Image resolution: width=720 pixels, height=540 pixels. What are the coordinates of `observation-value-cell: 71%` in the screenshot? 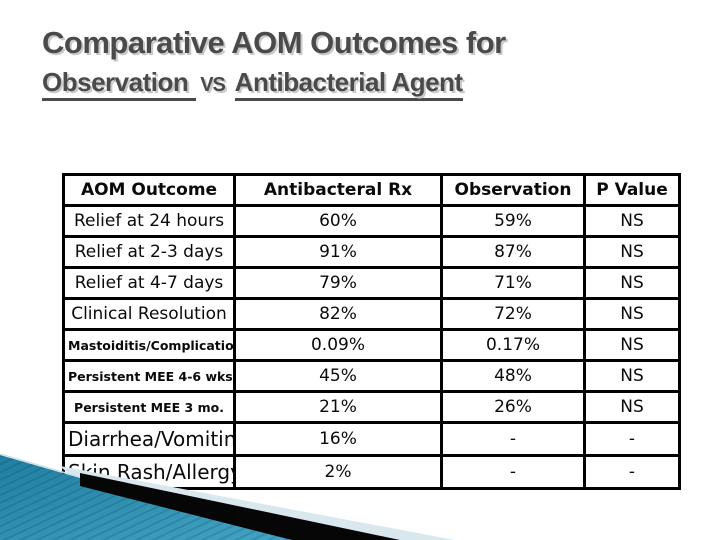 It's located at (513, 283).